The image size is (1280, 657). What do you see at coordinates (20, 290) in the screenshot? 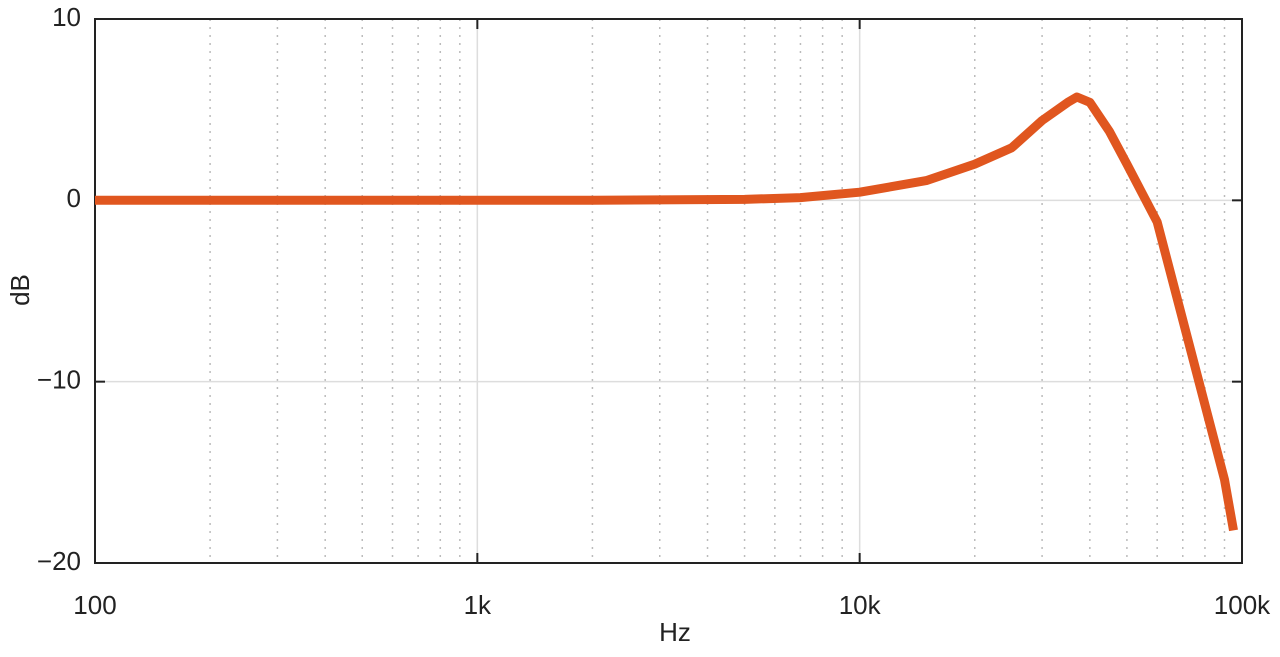
I see `y-axis-label: dB` at bounding box center [20, 290].